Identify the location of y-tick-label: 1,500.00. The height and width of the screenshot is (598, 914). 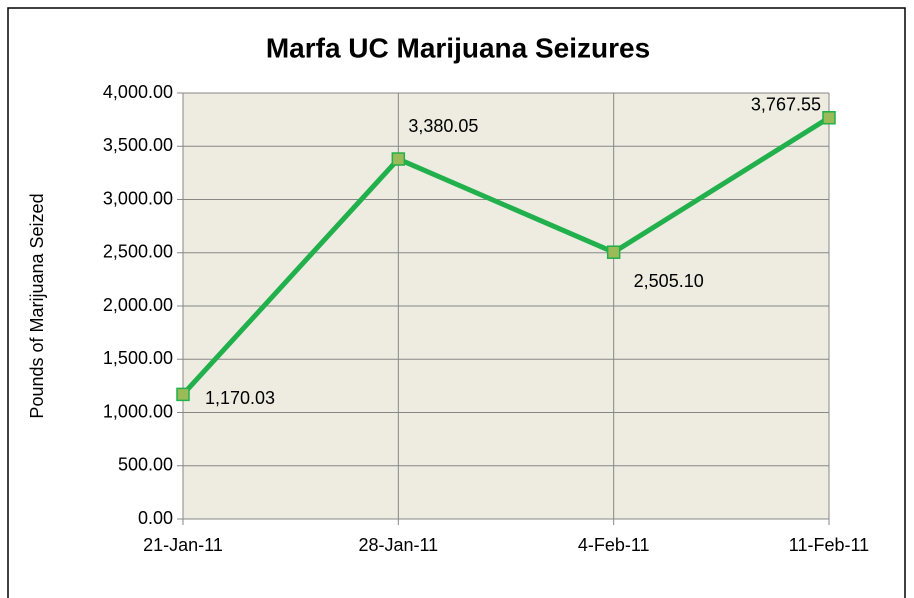
(138, 358).